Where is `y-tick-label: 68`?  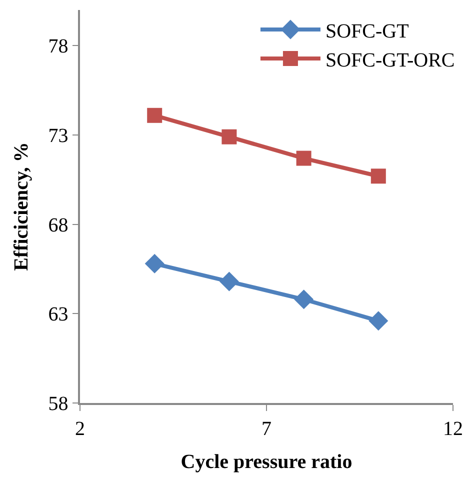 y-tick-label: 68 is located at coordinates (58, 225).